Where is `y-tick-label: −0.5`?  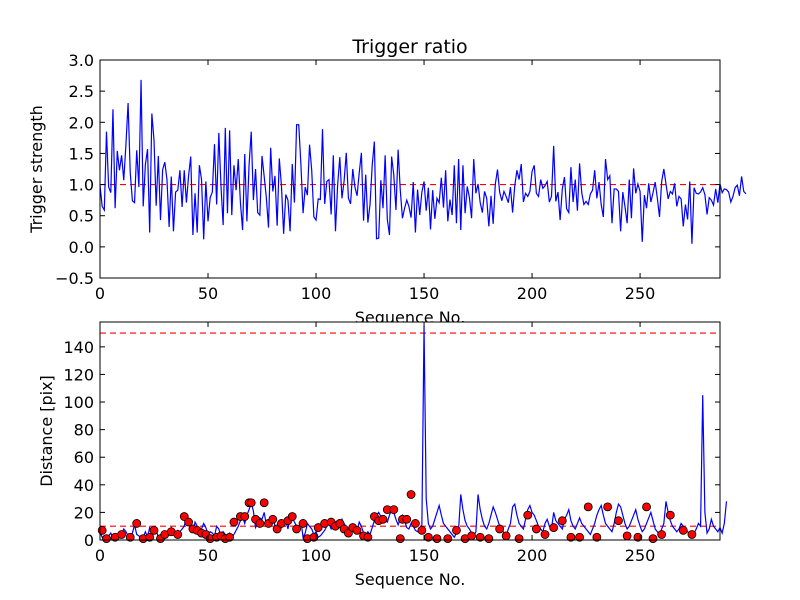 y-tick-label: −0.5 is located at coordinates (74, 278).